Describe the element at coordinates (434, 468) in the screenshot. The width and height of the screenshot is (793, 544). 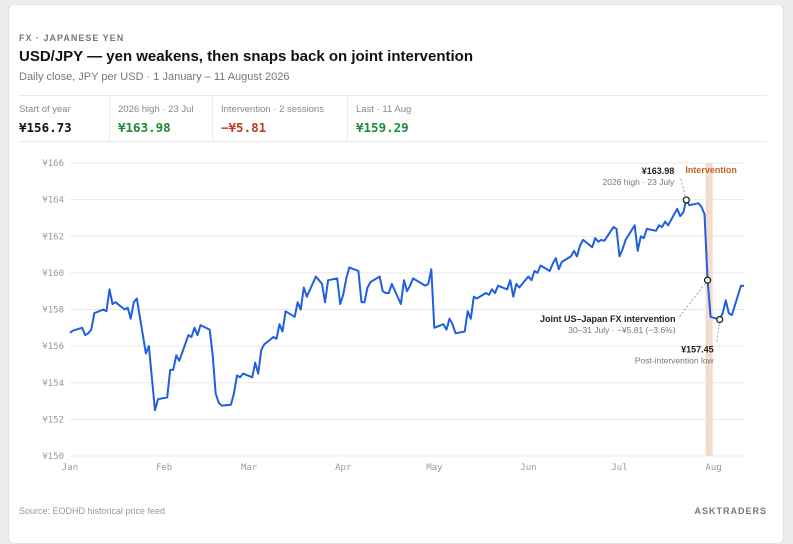
I see `x-tick-label: May` at that location.